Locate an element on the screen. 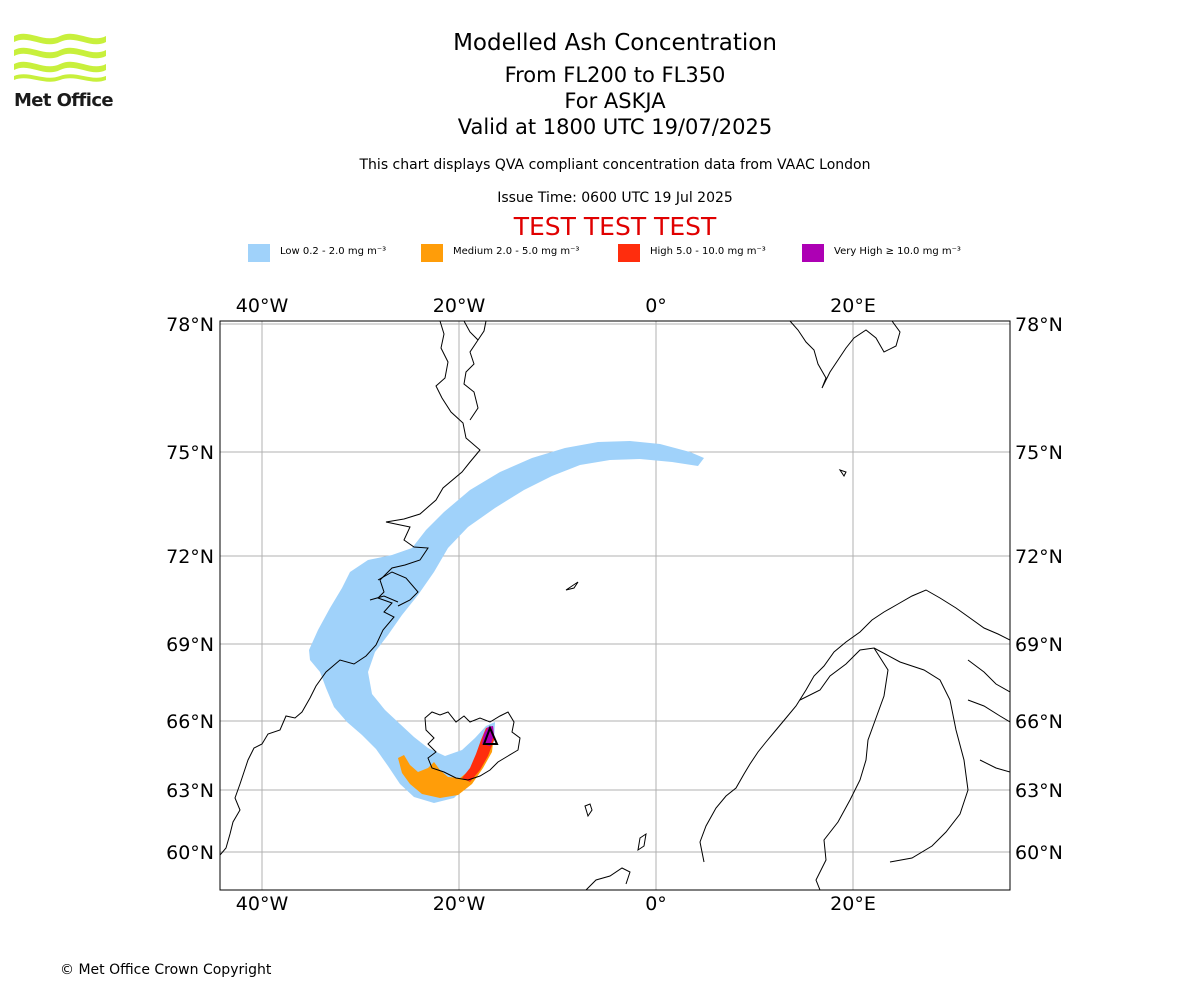 The image size is (1200, 1000). lon-label-bottom-1: 20°W is located at coordinates (459, 904).